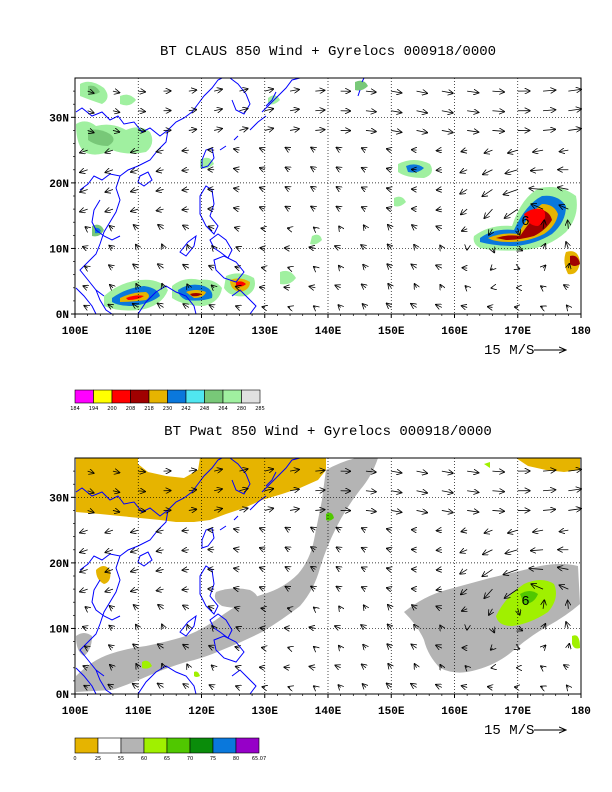 The width and height of the screenshot is (612, 792). What do you see at coordinates (223, 409) in the screenshot?
I see `colorbar-label: 264` at bounding box center [223, 409].